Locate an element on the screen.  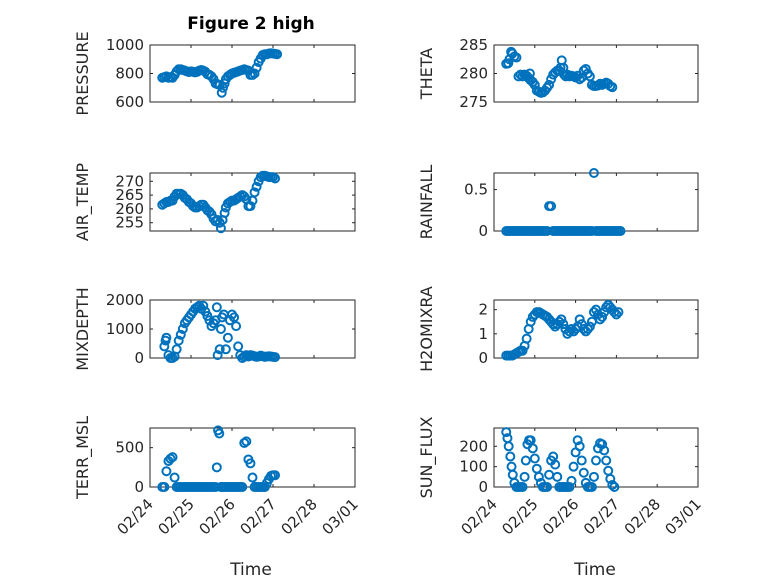
y-tick-label: 270 is located at coordinates (129, 181).